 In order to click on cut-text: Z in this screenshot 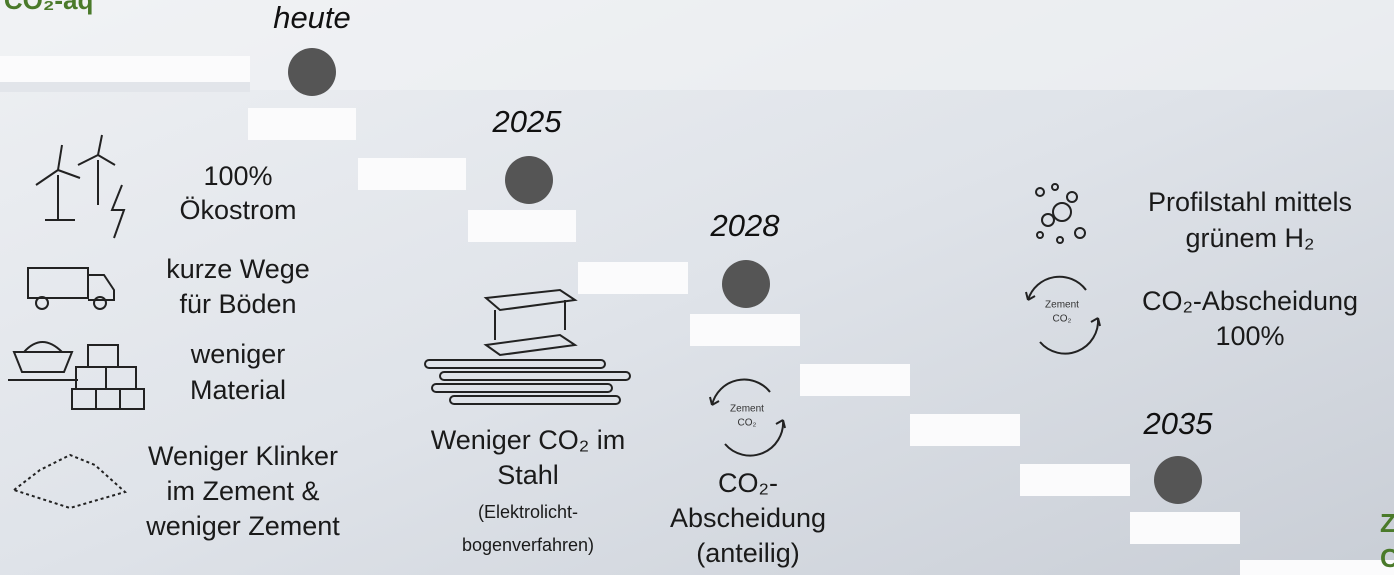, I will do `click(1387, 523)`.